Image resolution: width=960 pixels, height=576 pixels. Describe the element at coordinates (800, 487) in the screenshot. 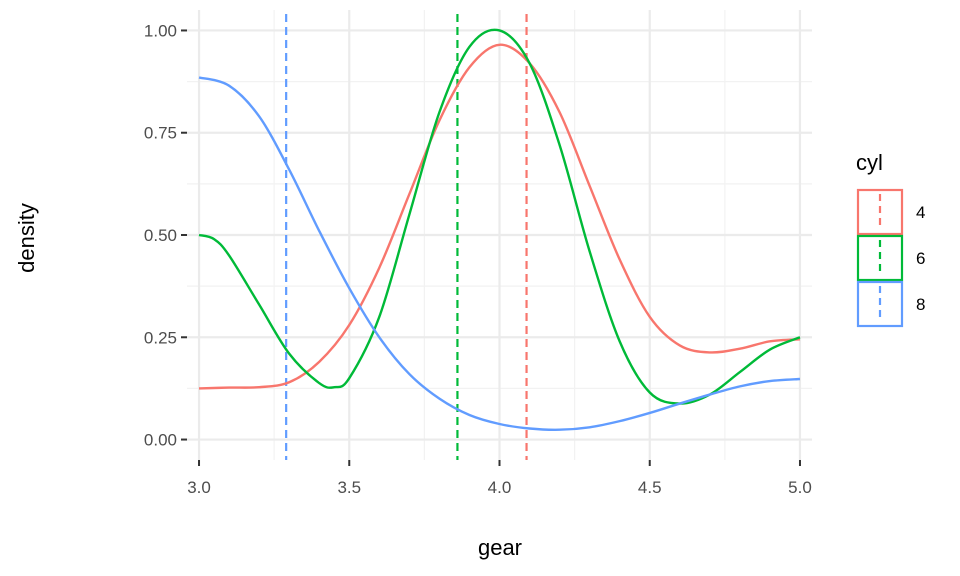

I see `x-tick-label: 5.0` at that location.